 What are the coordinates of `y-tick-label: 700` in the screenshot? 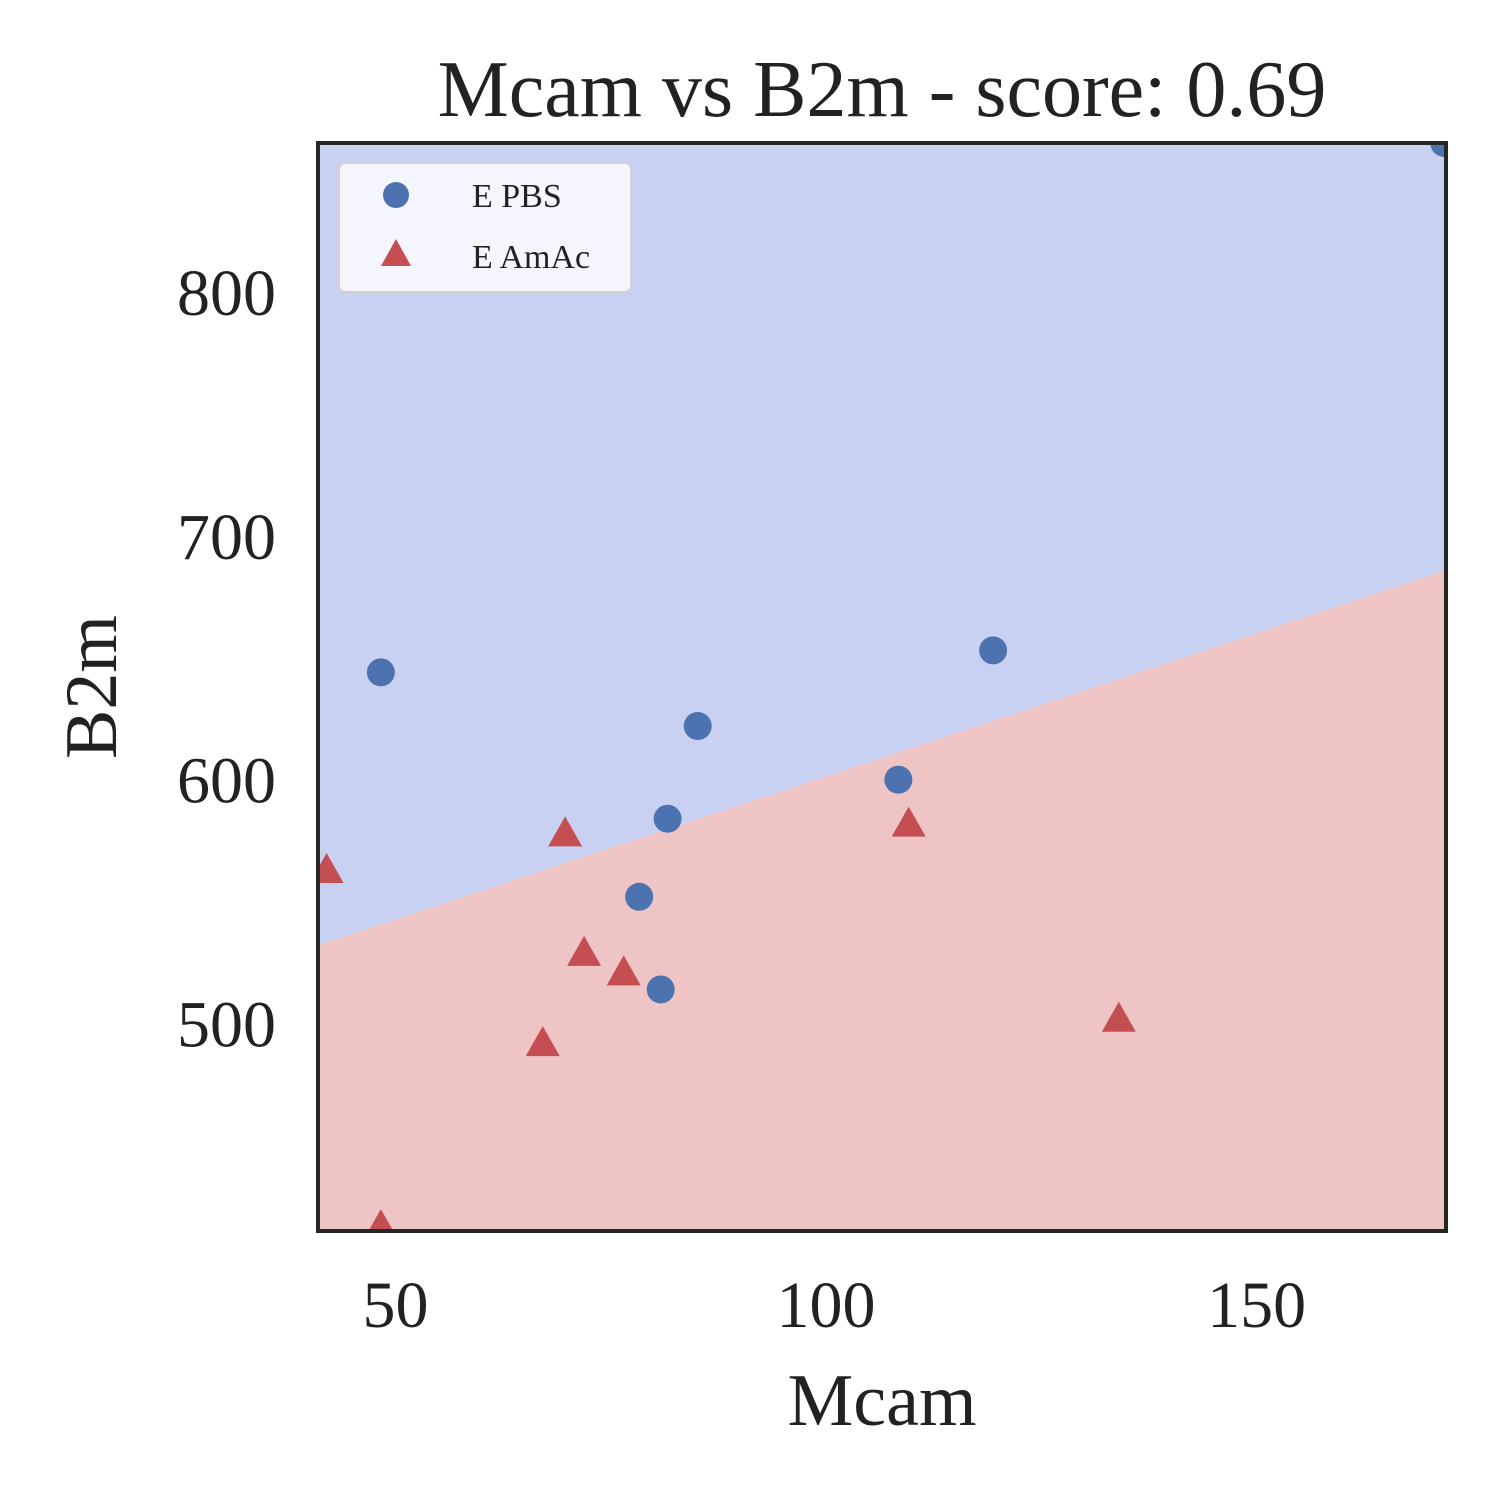 It's located at (226, 537).